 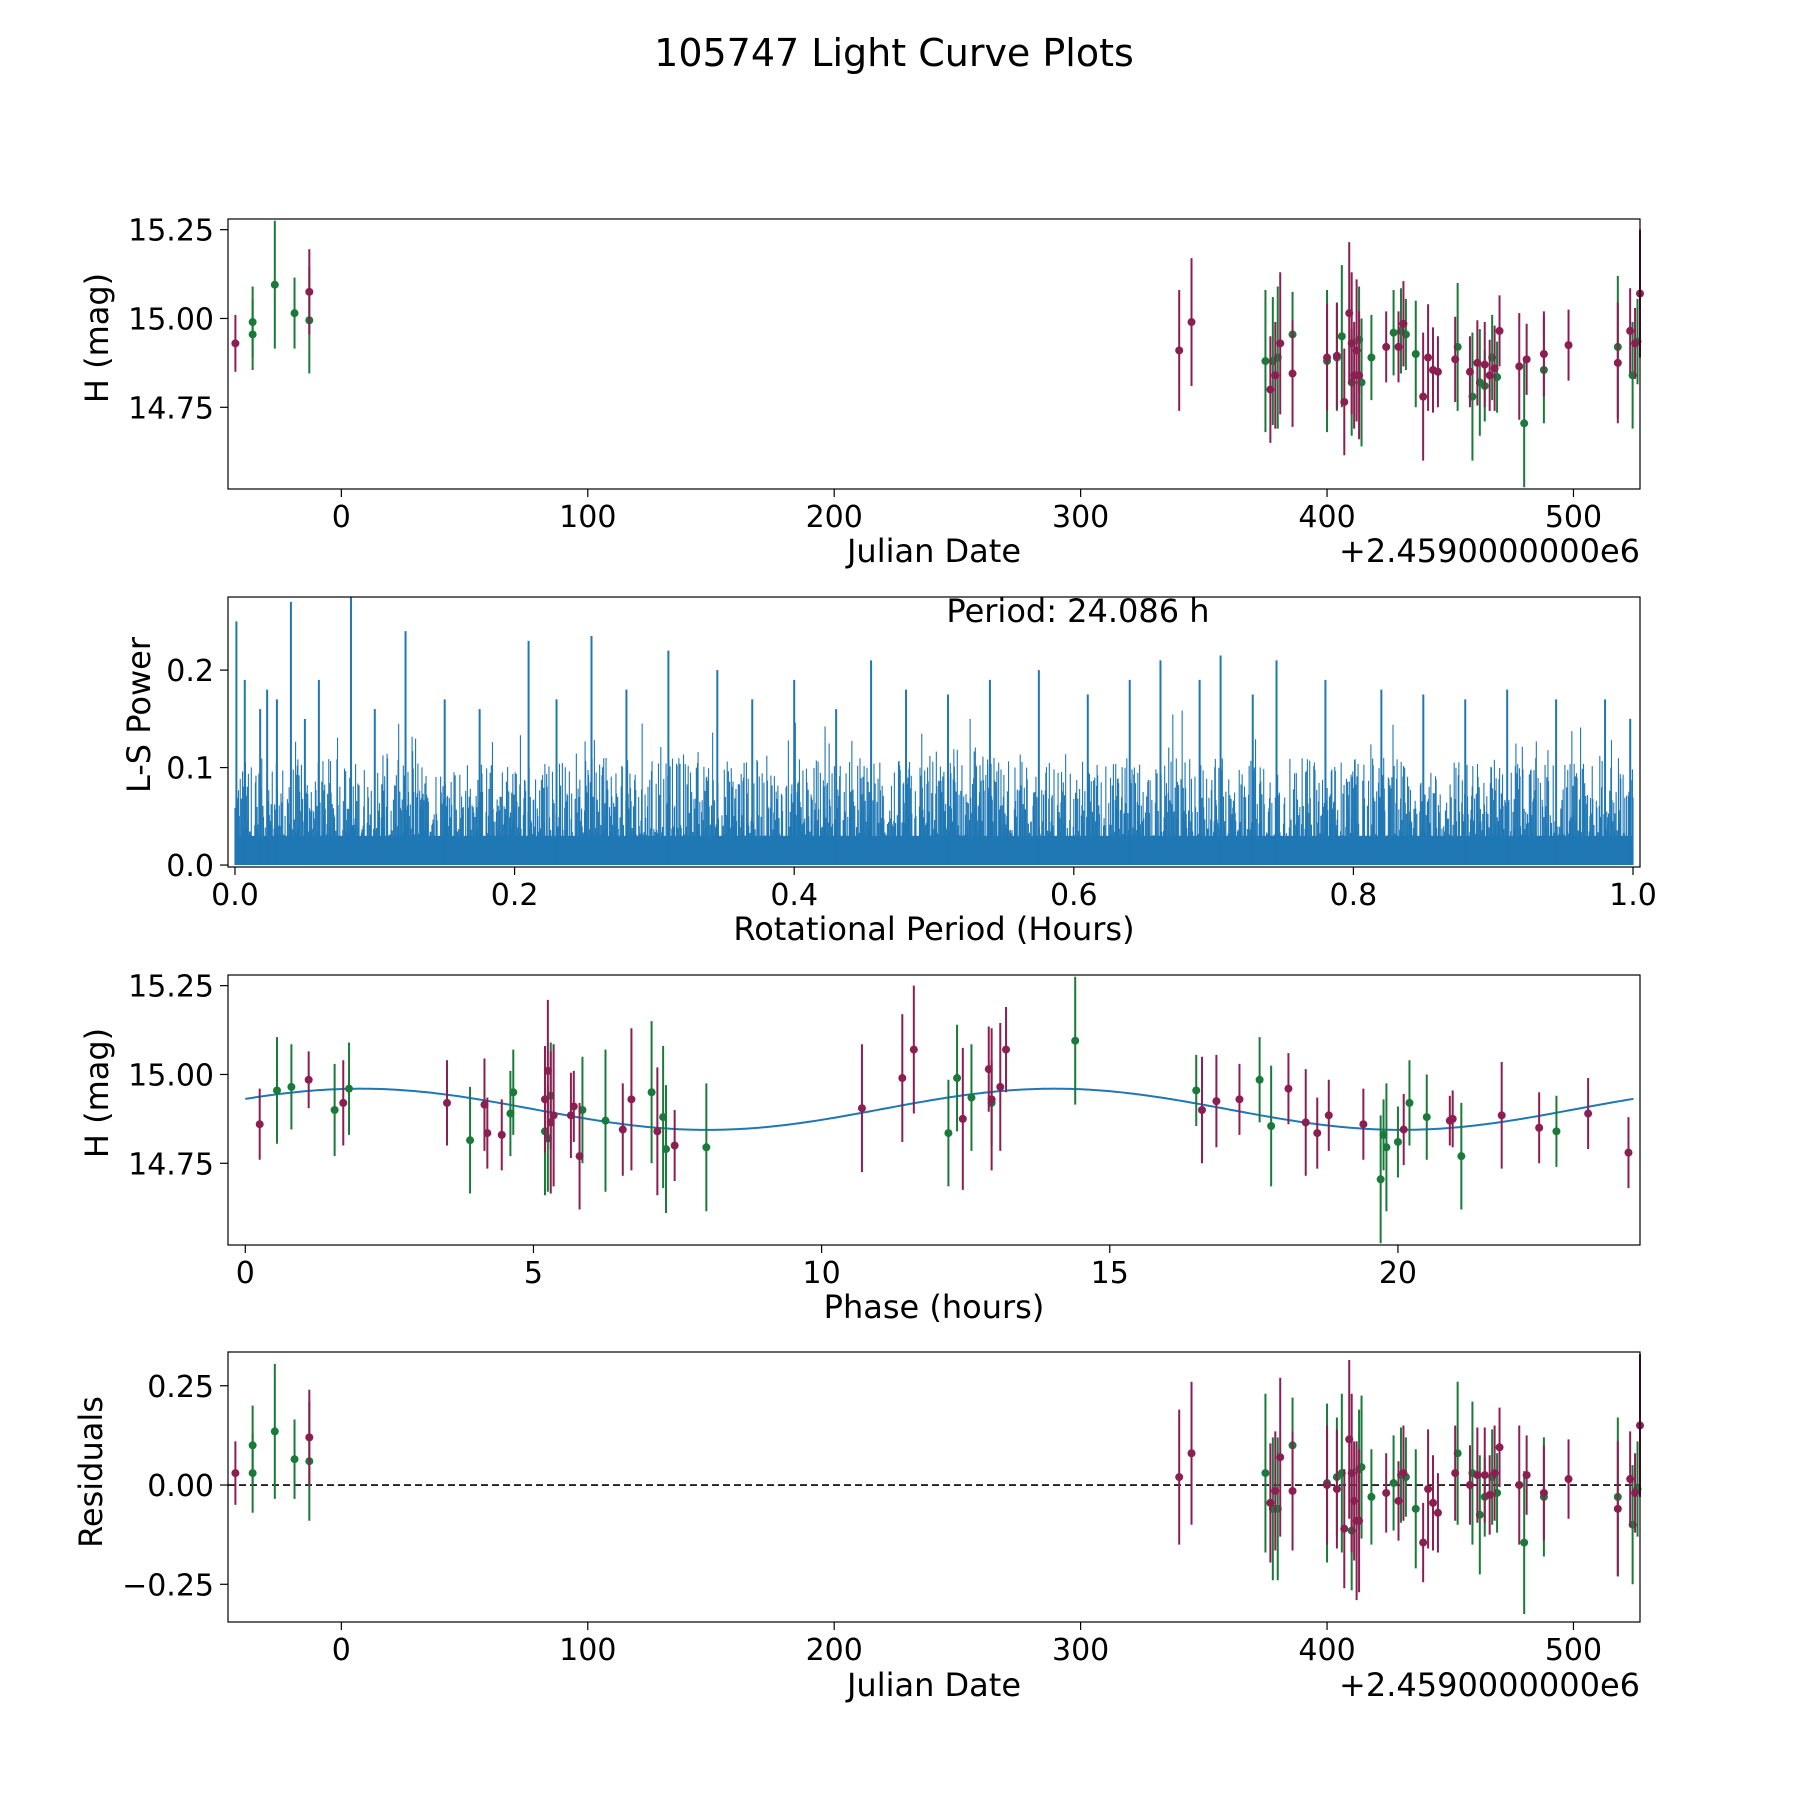 What do you see at coordinates (97, 338) in the screenshot?
I see `light-curve-ylabel: H (mag)` at bounding box center [97, 338].